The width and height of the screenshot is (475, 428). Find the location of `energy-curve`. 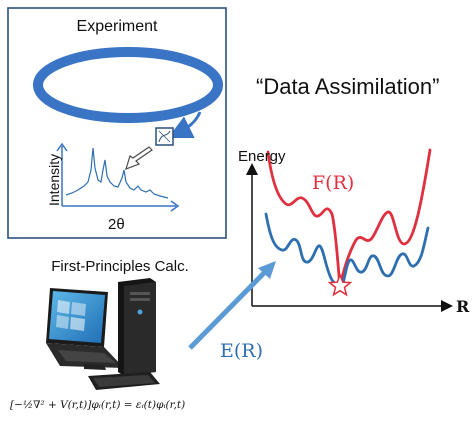

energy-curve is located at coordinates (347, 251).